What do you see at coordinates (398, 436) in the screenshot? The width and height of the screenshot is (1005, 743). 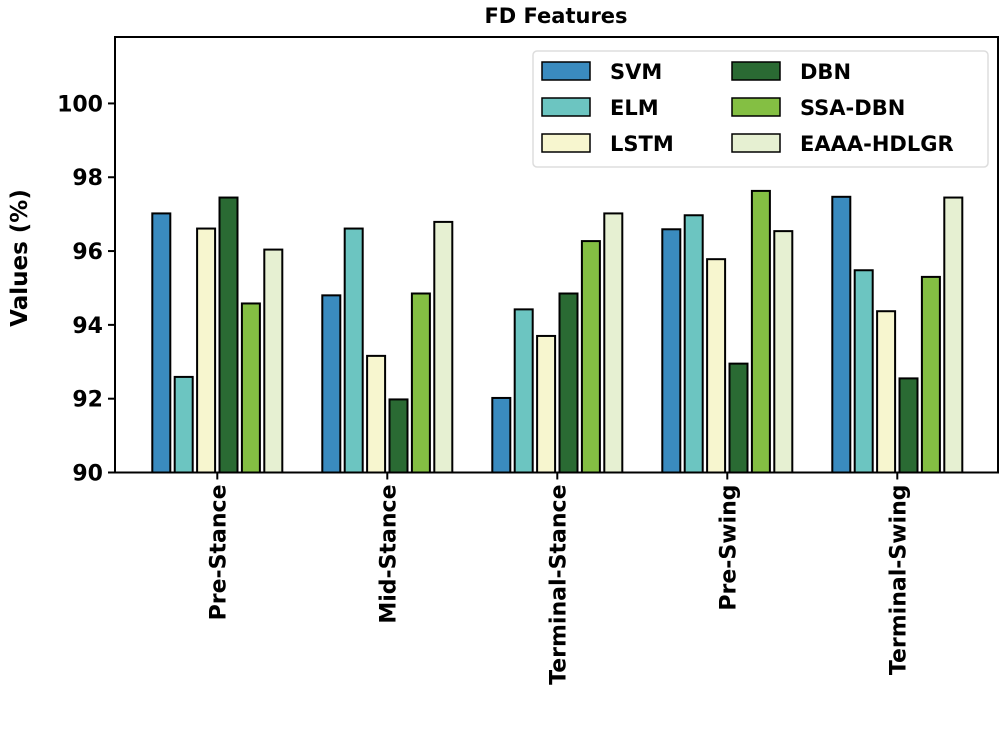 I see `bar-dbn-mid-stance` at bounding box center [398, 436].